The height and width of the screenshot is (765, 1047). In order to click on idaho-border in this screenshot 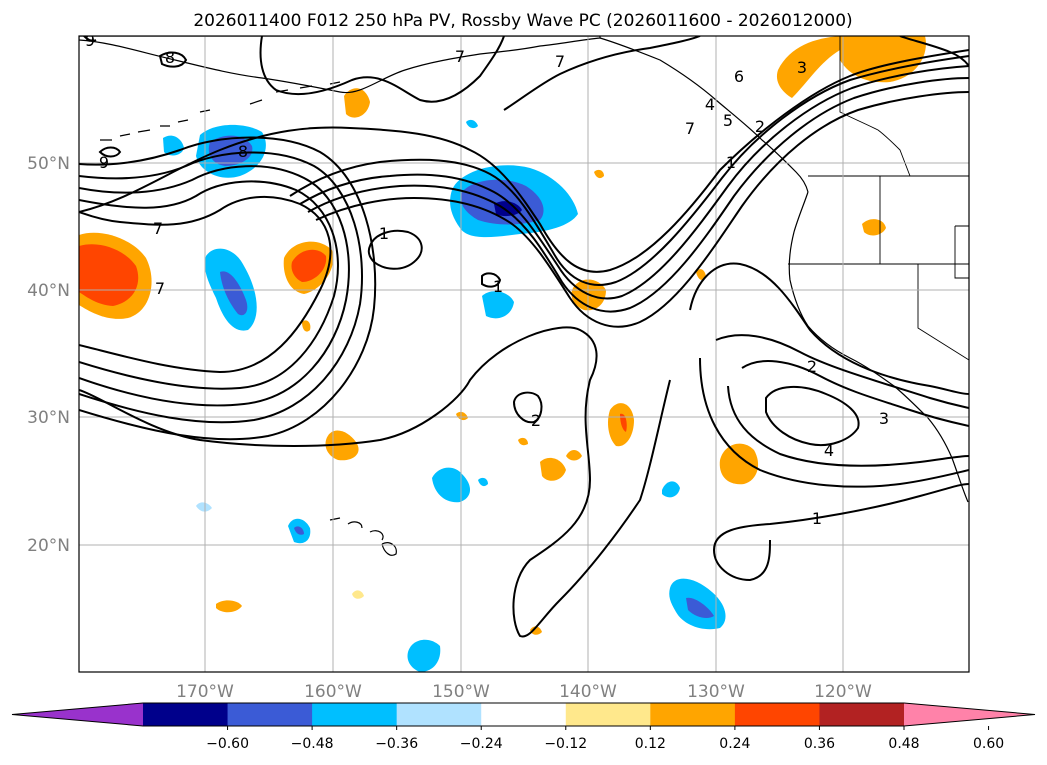, I will do `click(961, 252)`.